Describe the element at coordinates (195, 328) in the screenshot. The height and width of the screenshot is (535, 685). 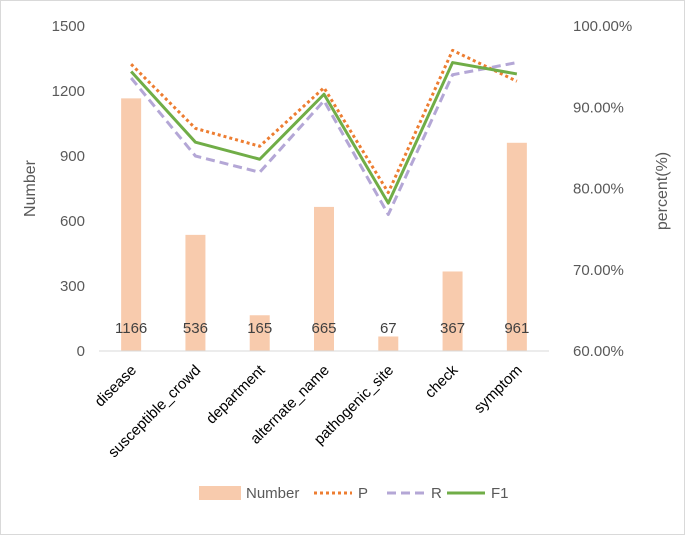
I see `bar-data-label: 536` at that location.